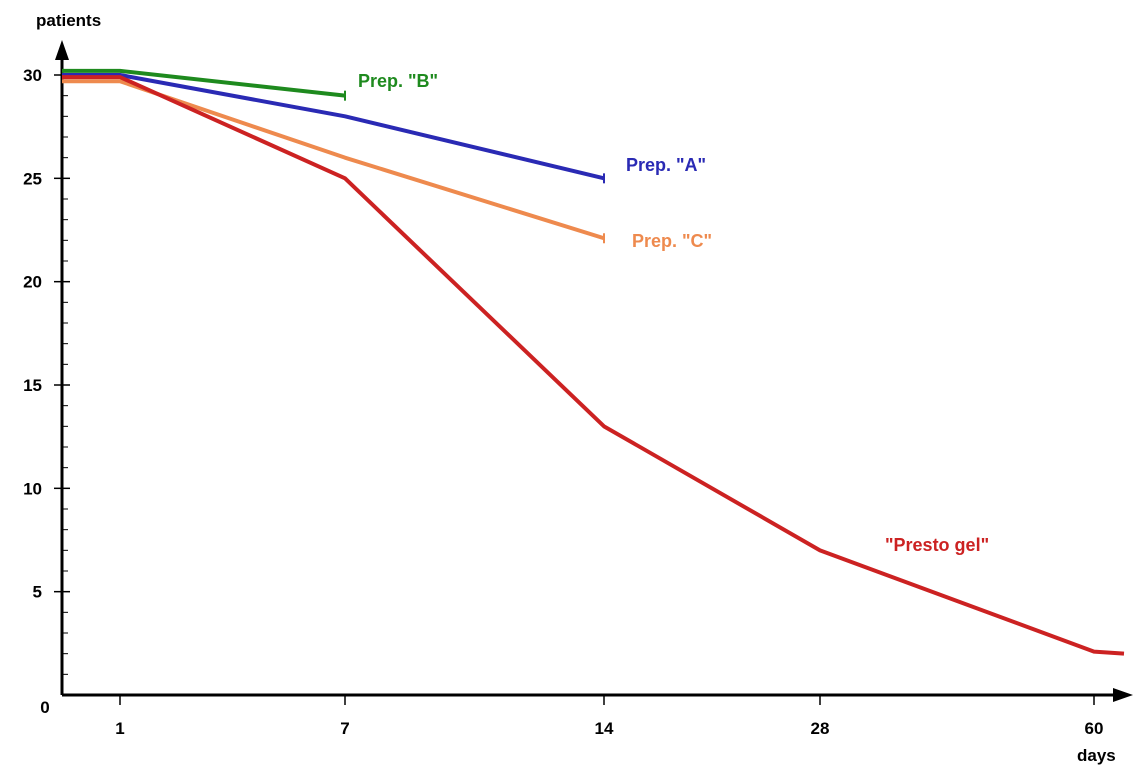 The width and height of the screenshot is (1136, 771). Describe the element at coordinates (937, 545) in the screenshot. I see `series-label-presto-gel: "Presto gel"` at that location.